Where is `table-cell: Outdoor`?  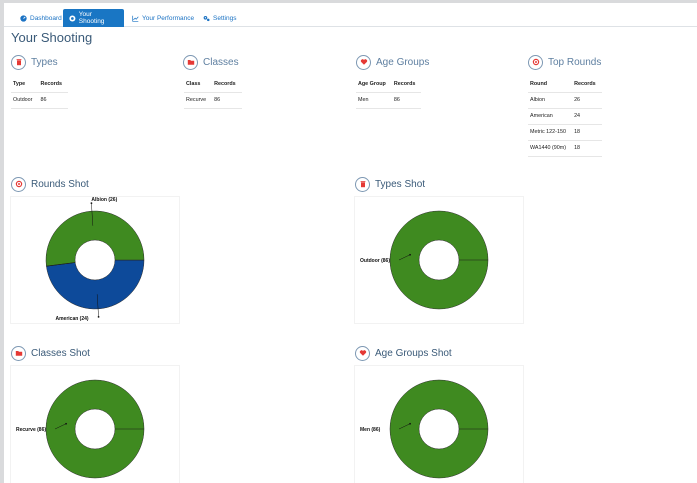
table-cell: Outdoor is located at coordinates (25, 100).